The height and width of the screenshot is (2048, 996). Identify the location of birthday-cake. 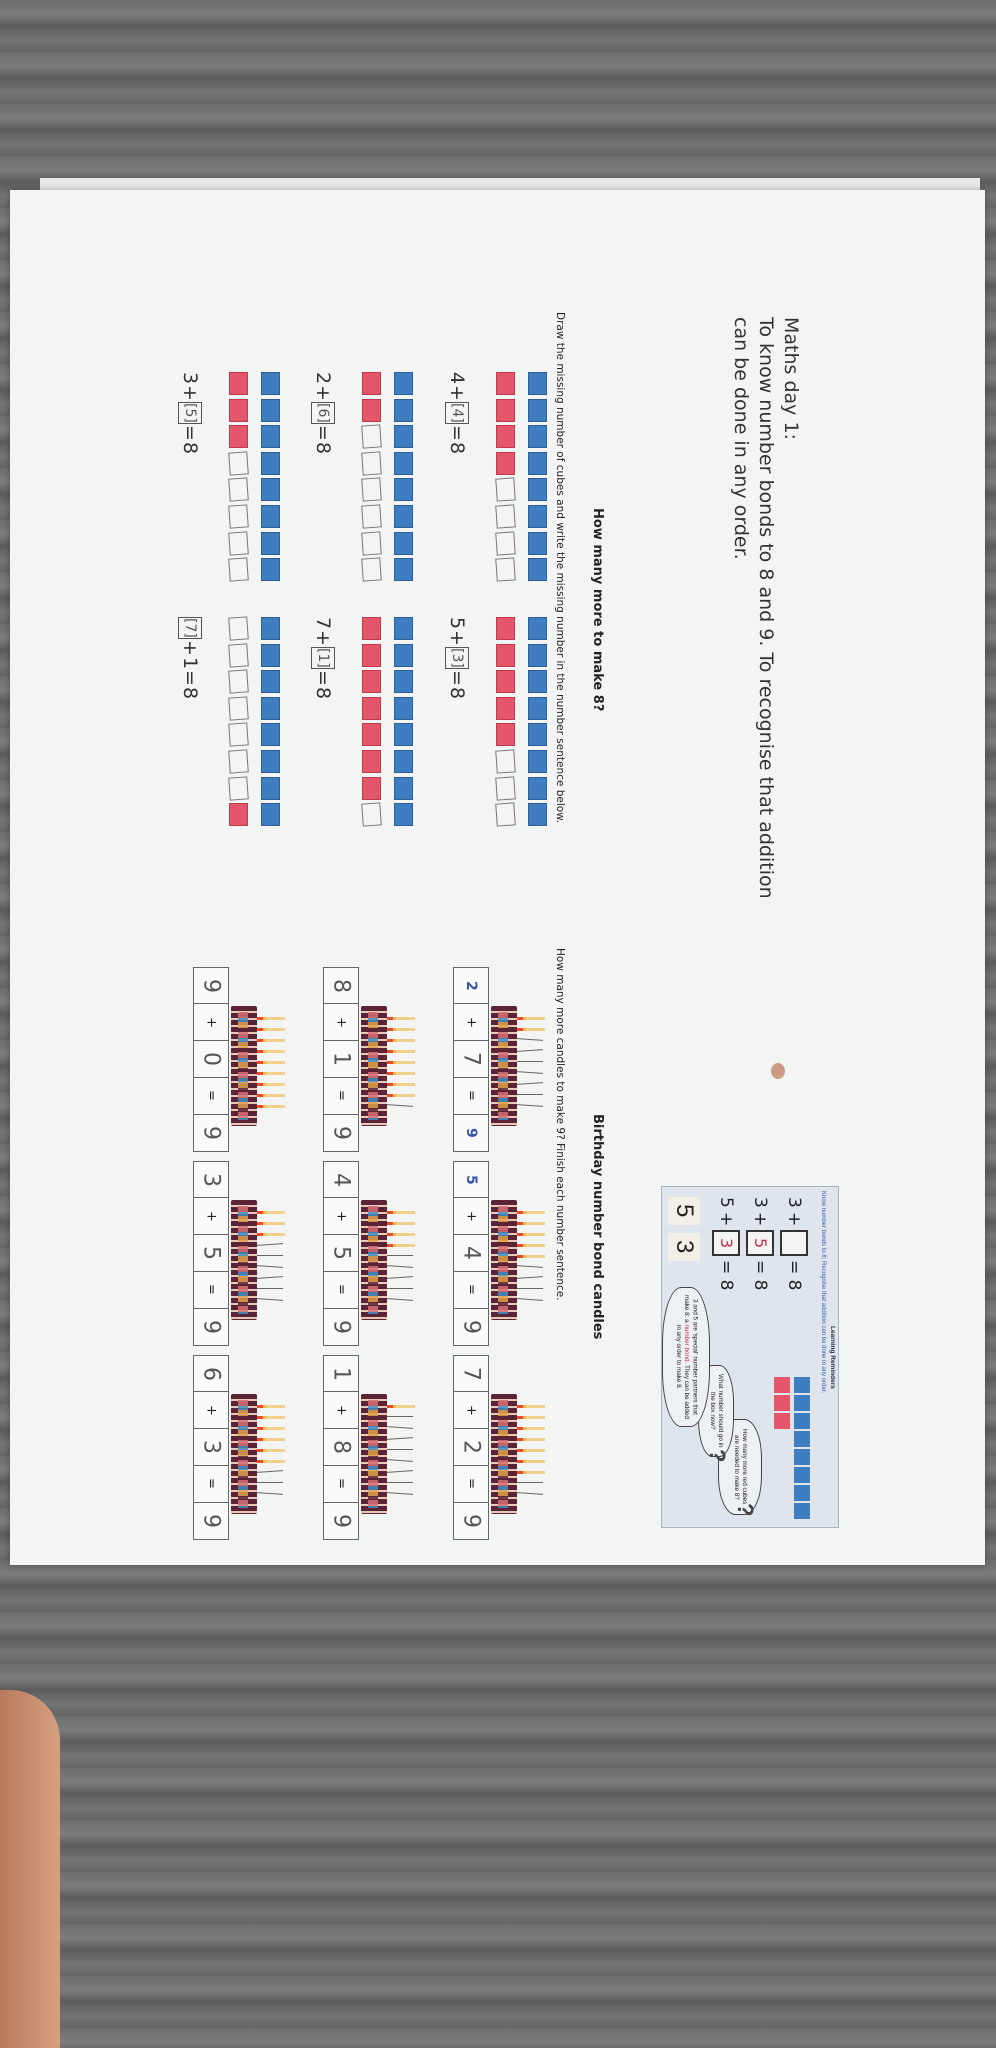
(504, 1066).